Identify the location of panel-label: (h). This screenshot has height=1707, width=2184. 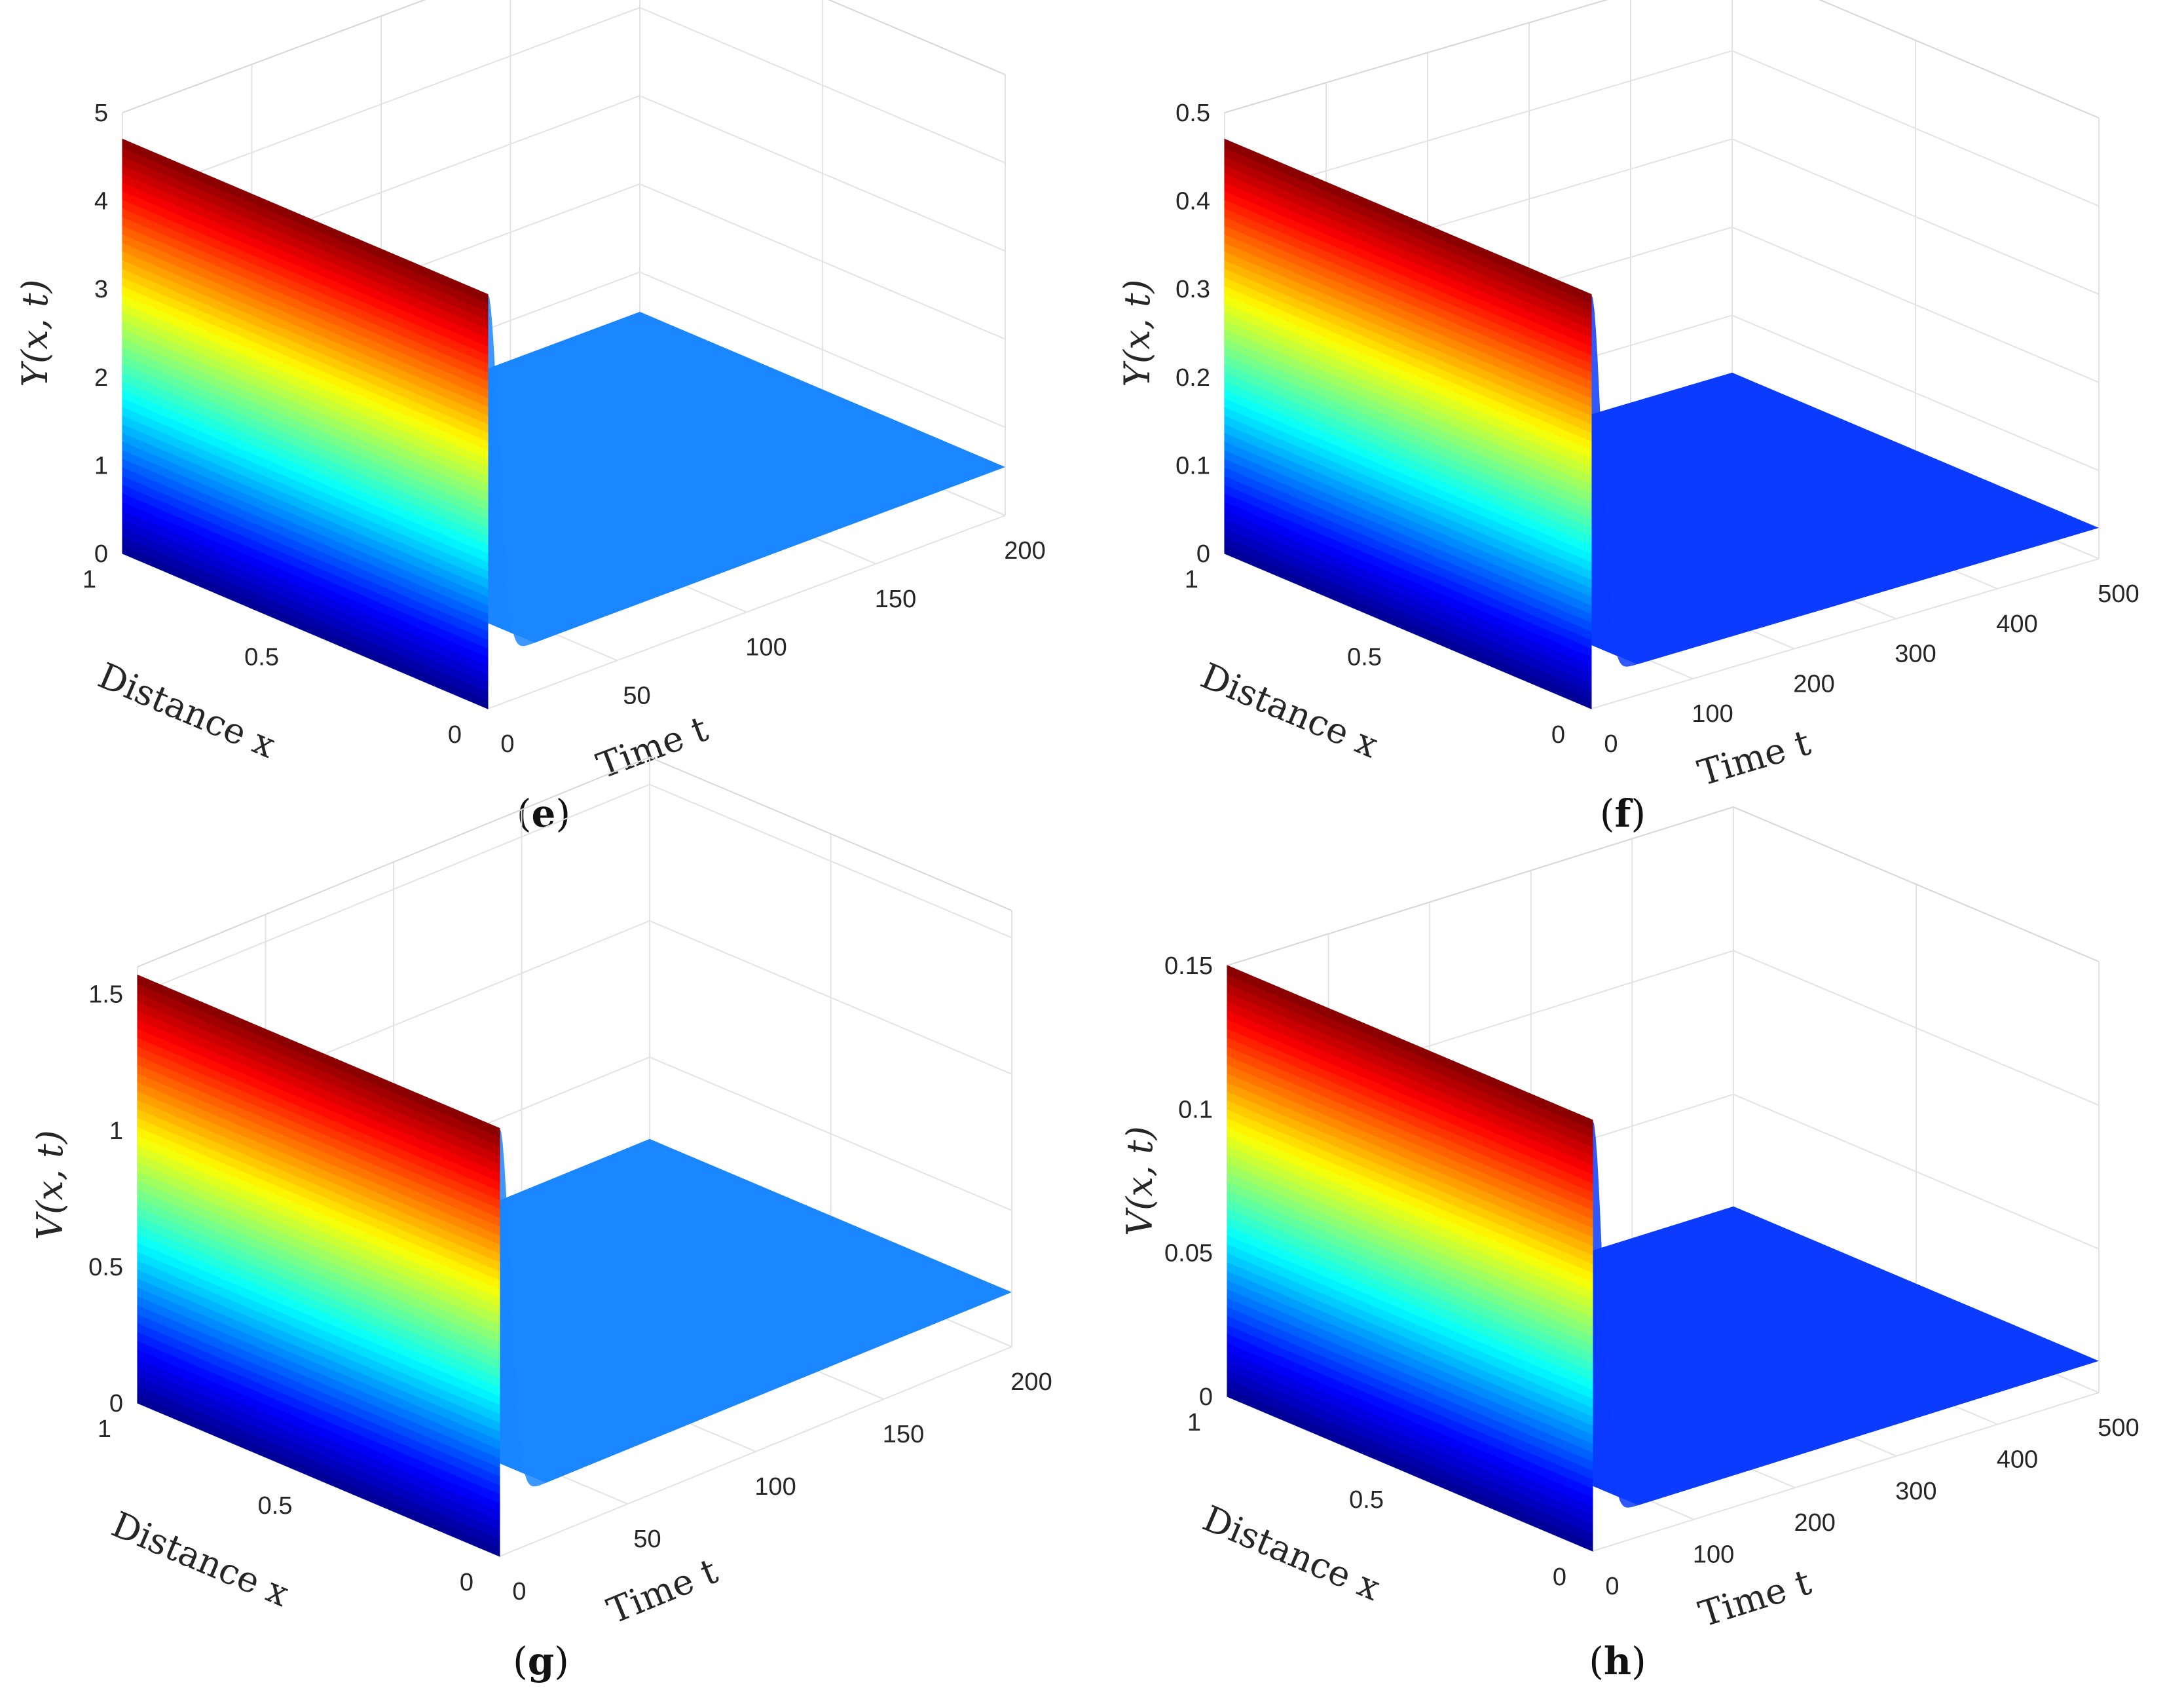
(1617, 1661).